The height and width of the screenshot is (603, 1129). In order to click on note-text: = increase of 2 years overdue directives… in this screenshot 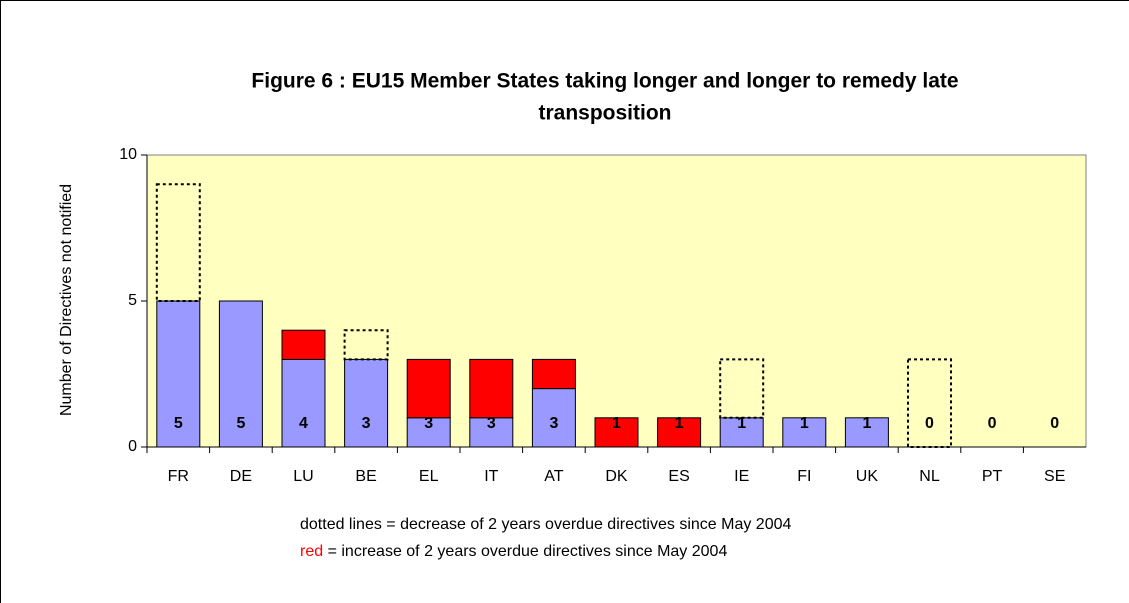, I will do `click(525, 551)`.